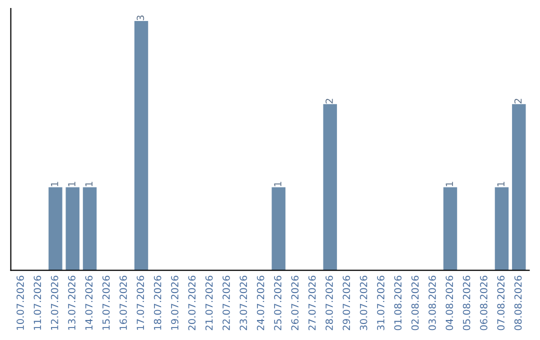 The height and width of the screenshot is (340, 540). Describe the element at coordinates (140, 18) in the screenshot. I see `data-label: 3` at that location.